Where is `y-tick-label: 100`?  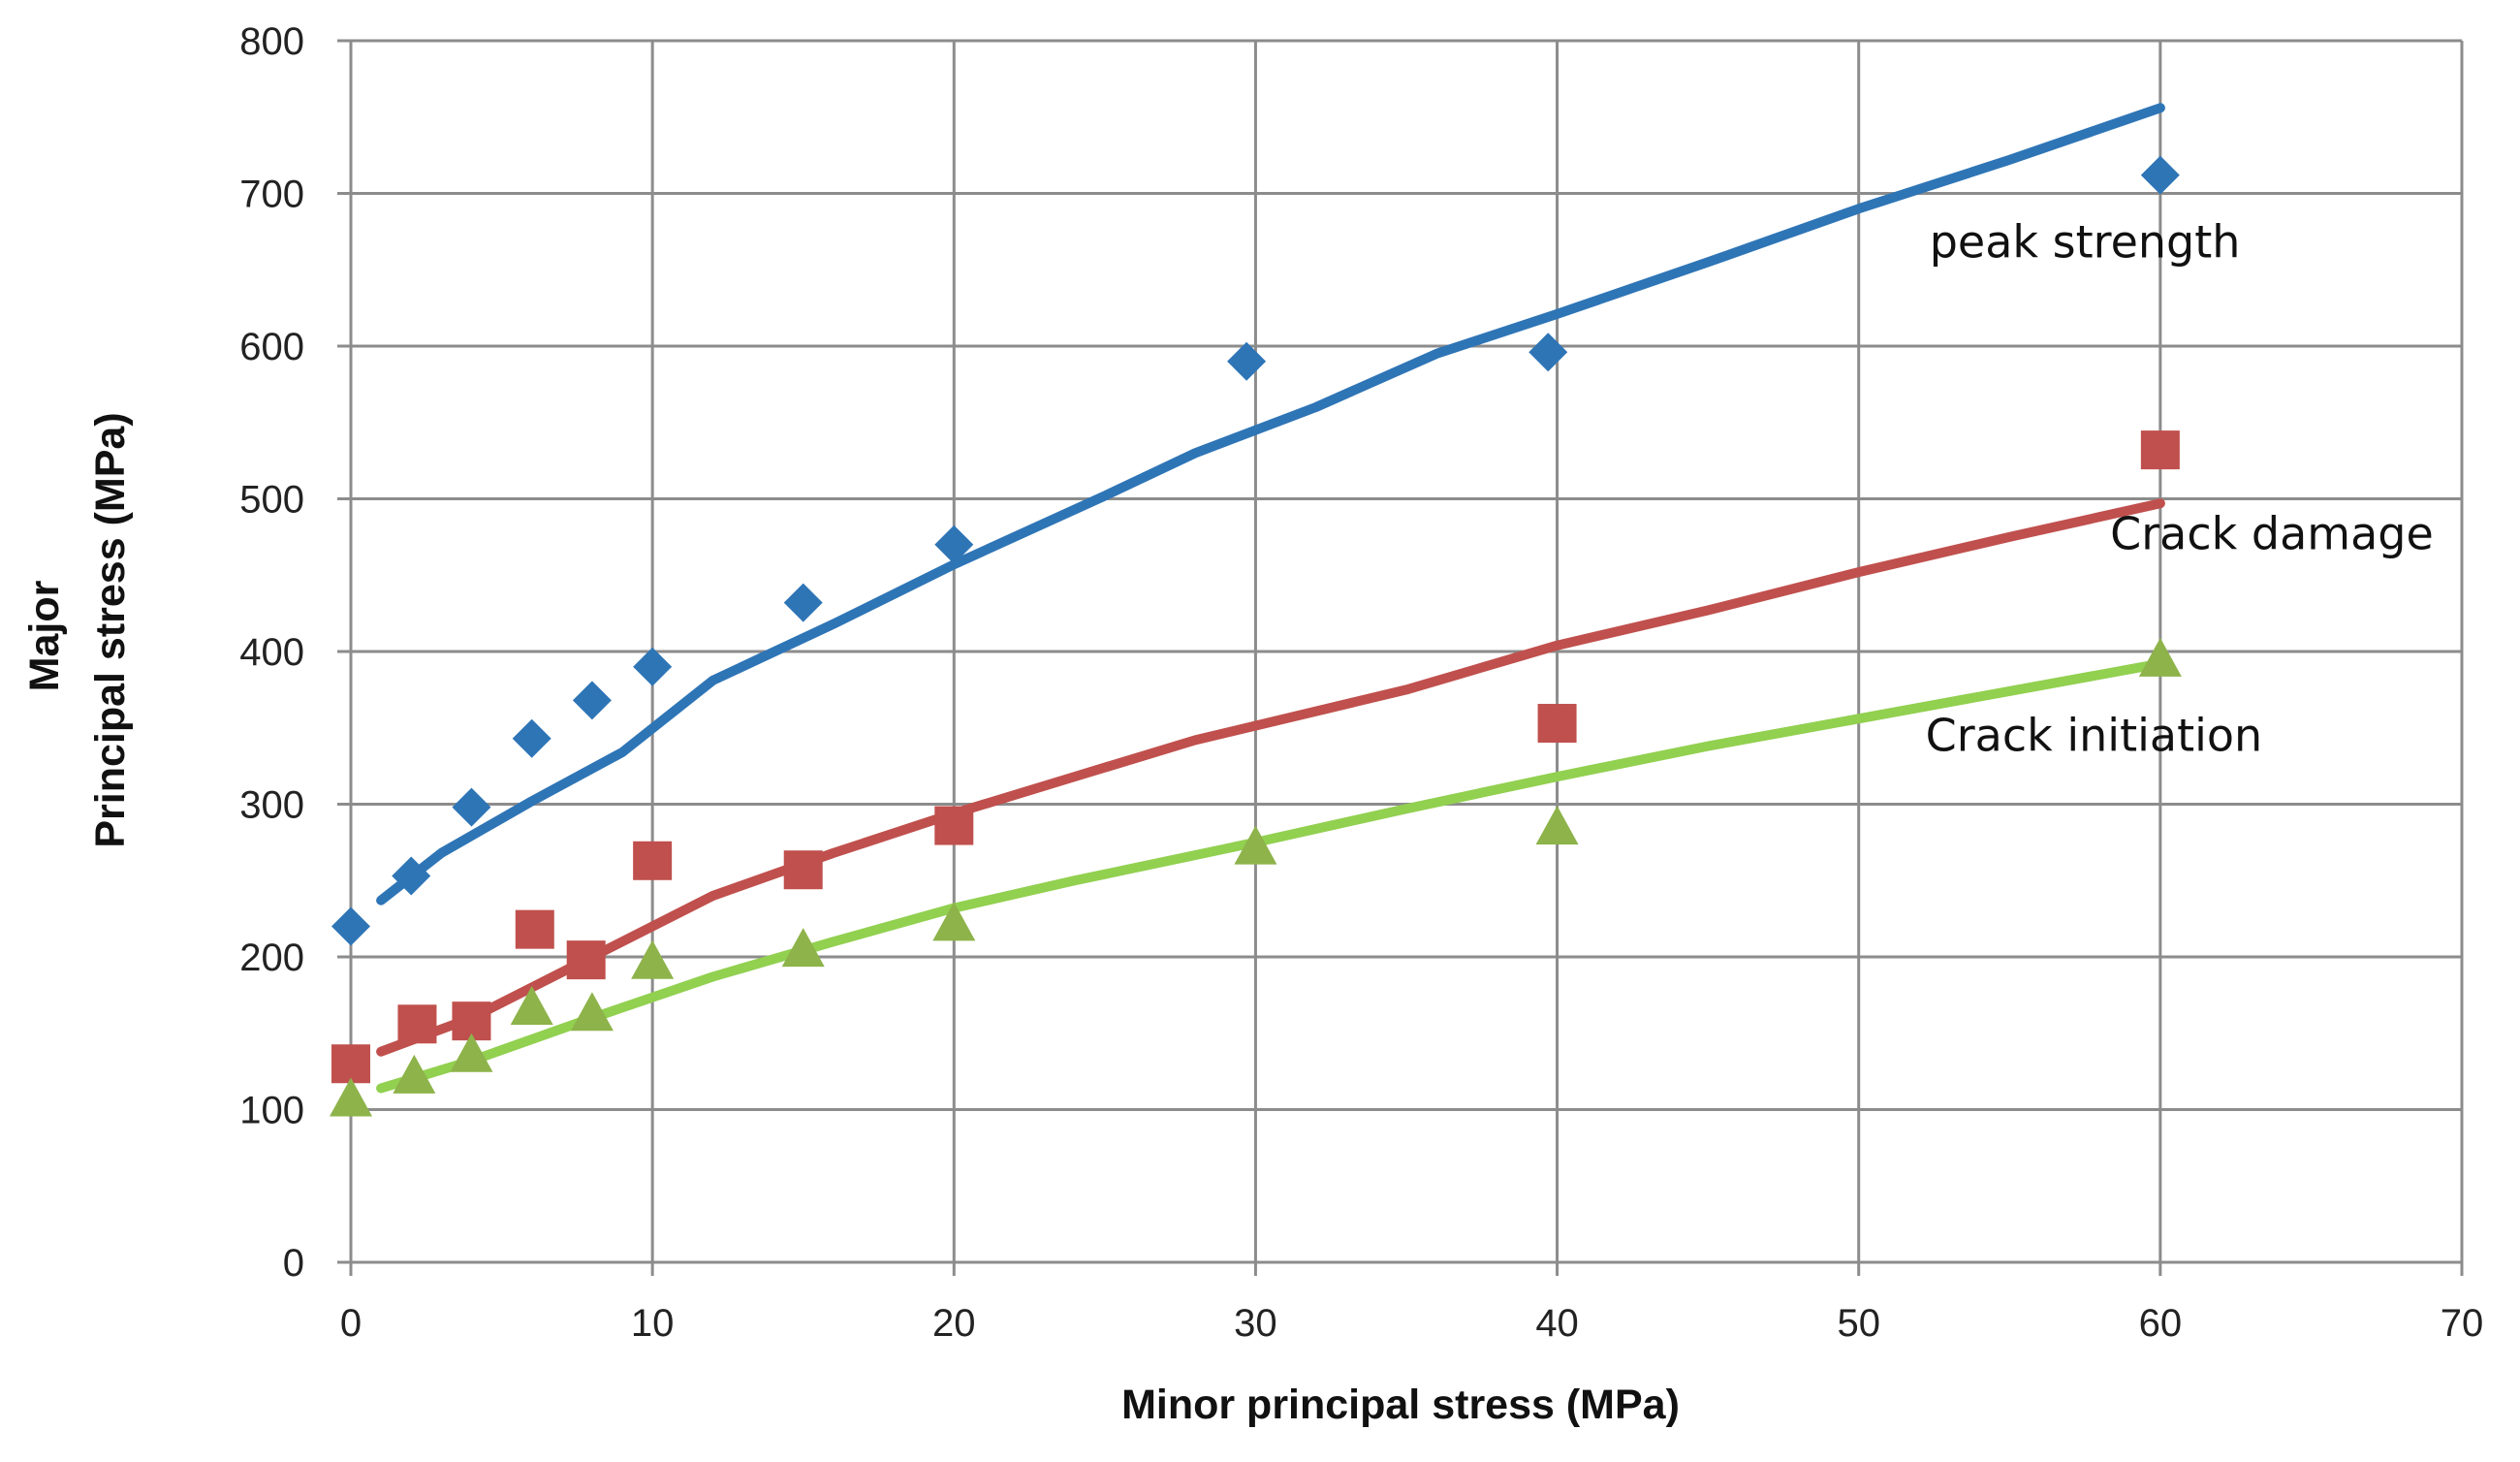 y-tick-label: 100 is located at coordinates (271, 1111).